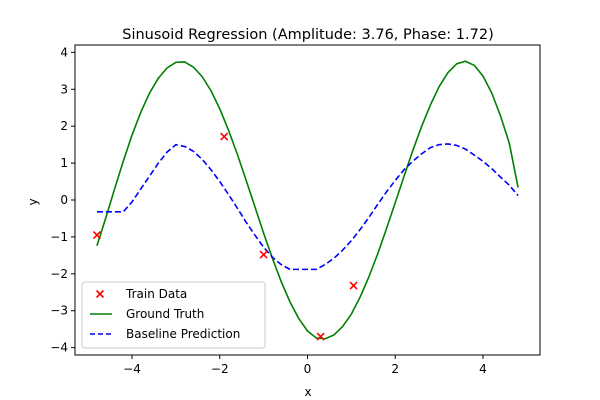  What do you see at coordinates (165, 314) in the screenshot?
I see `legend-label: Ground Truth` at bounding box center [165, 314].